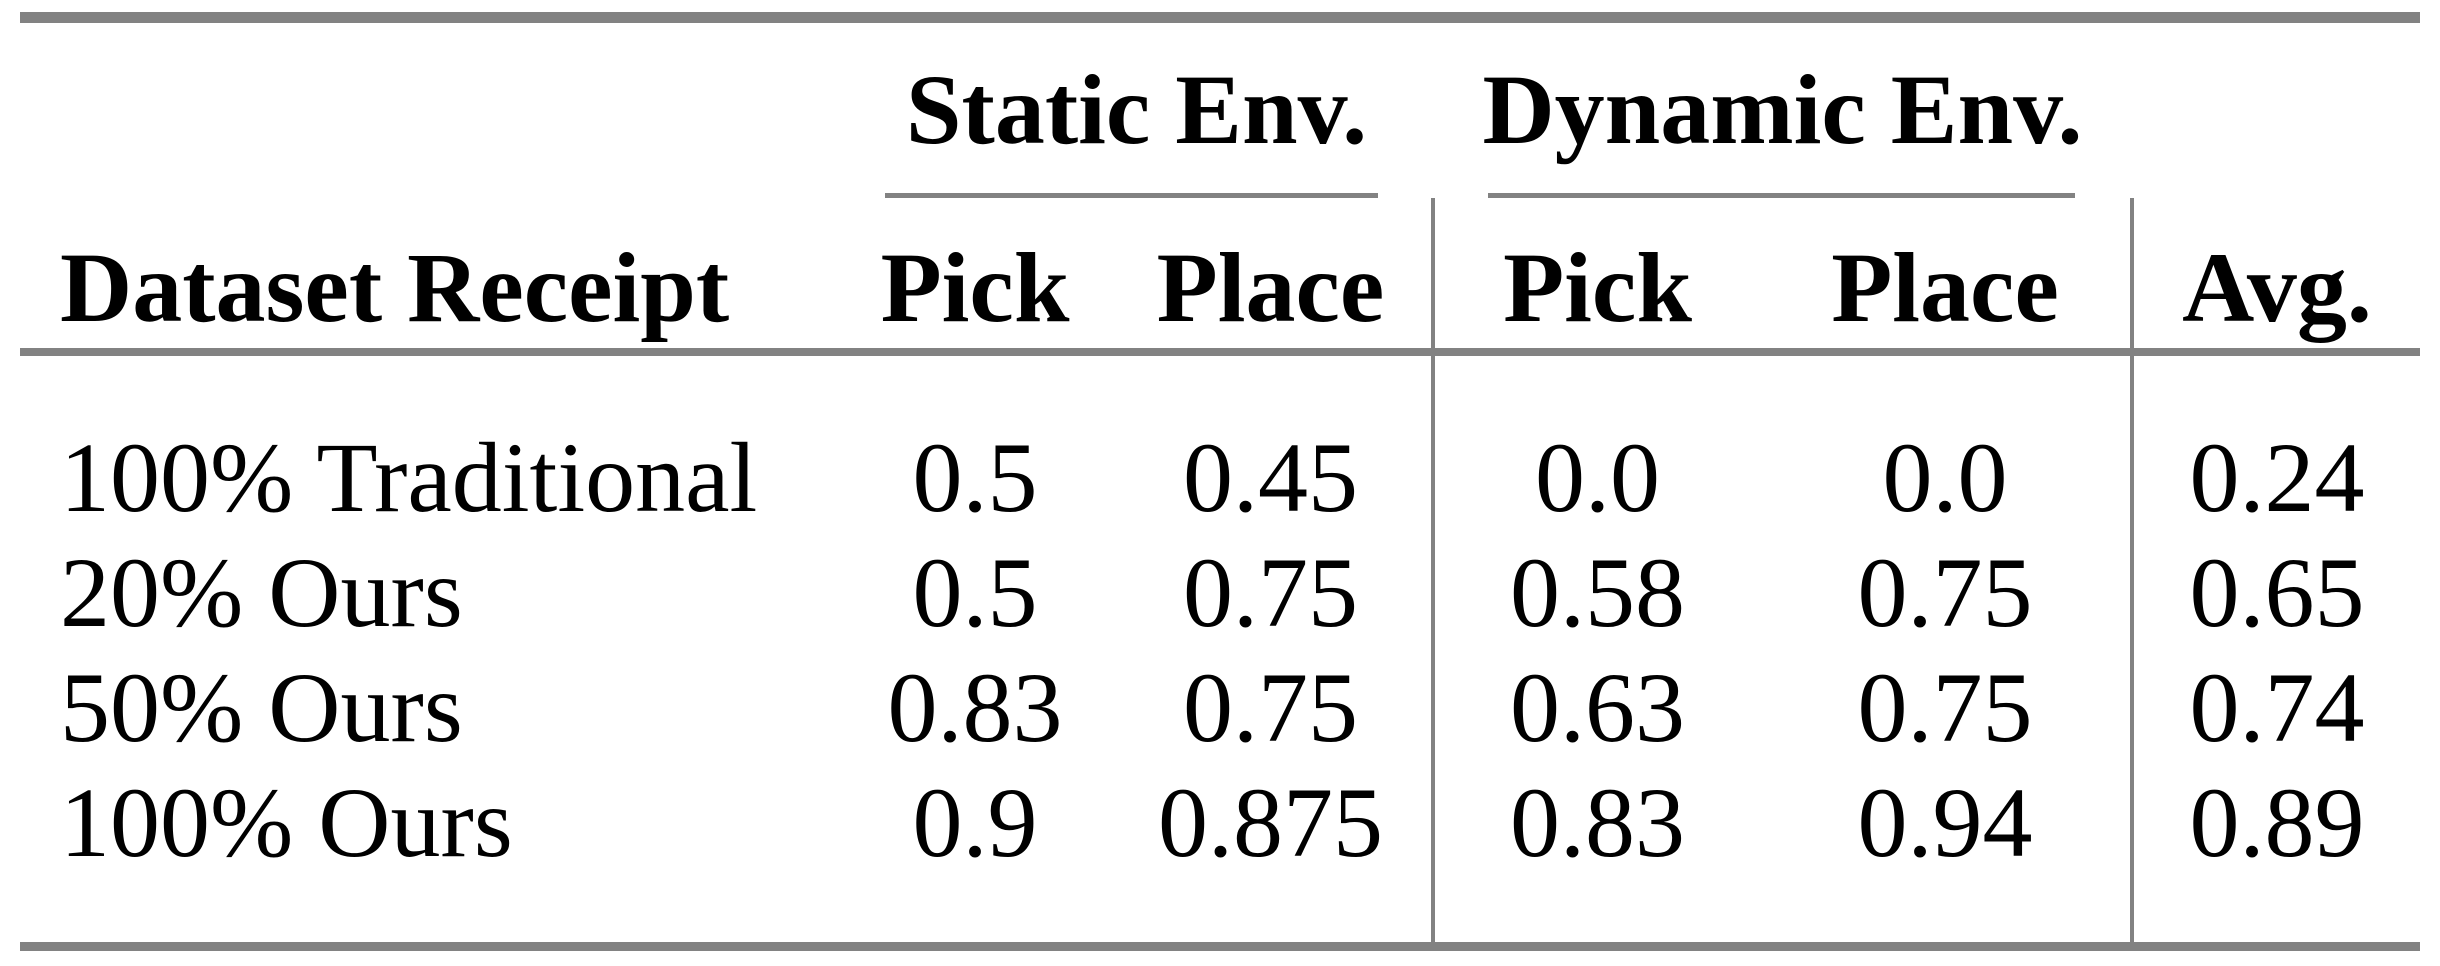  What do you see at coordinates (2277, 822) in the screenshot?
I see `value-cell: 0.89` at bounding box center [2277, 822].